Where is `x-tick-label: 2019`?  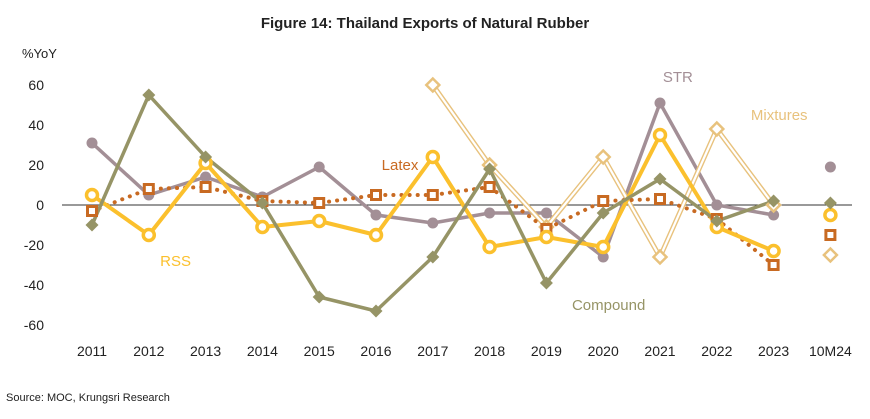
x-tick-label: 2019 is located at coordinates (546, 351).